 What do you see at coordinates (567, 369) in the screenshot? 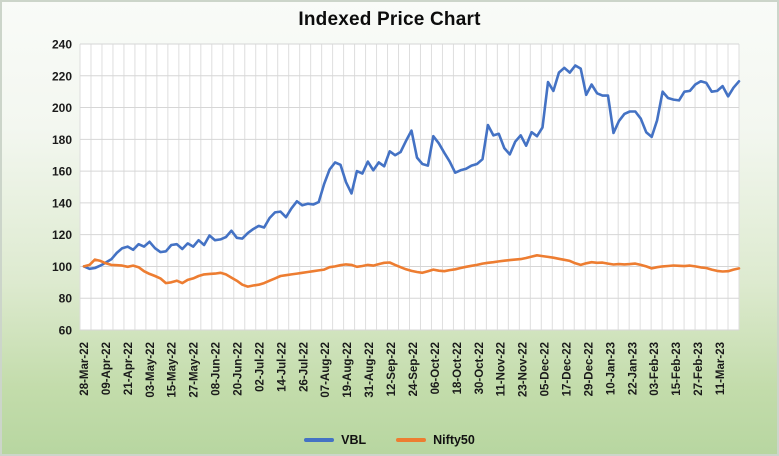
I see `x-tick-label: 17-Dec-22` at bounding box center [567, 369].